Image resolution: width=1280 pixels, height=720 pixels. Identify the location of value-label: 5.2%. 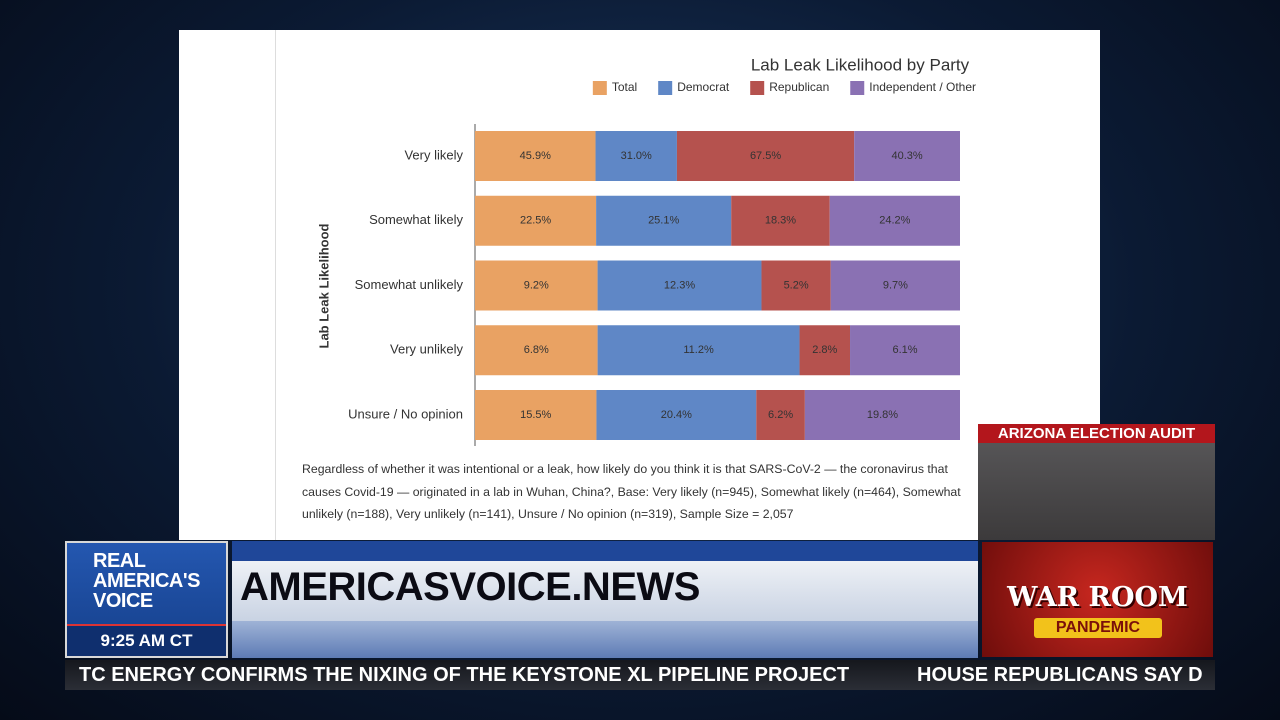
(796, 285).